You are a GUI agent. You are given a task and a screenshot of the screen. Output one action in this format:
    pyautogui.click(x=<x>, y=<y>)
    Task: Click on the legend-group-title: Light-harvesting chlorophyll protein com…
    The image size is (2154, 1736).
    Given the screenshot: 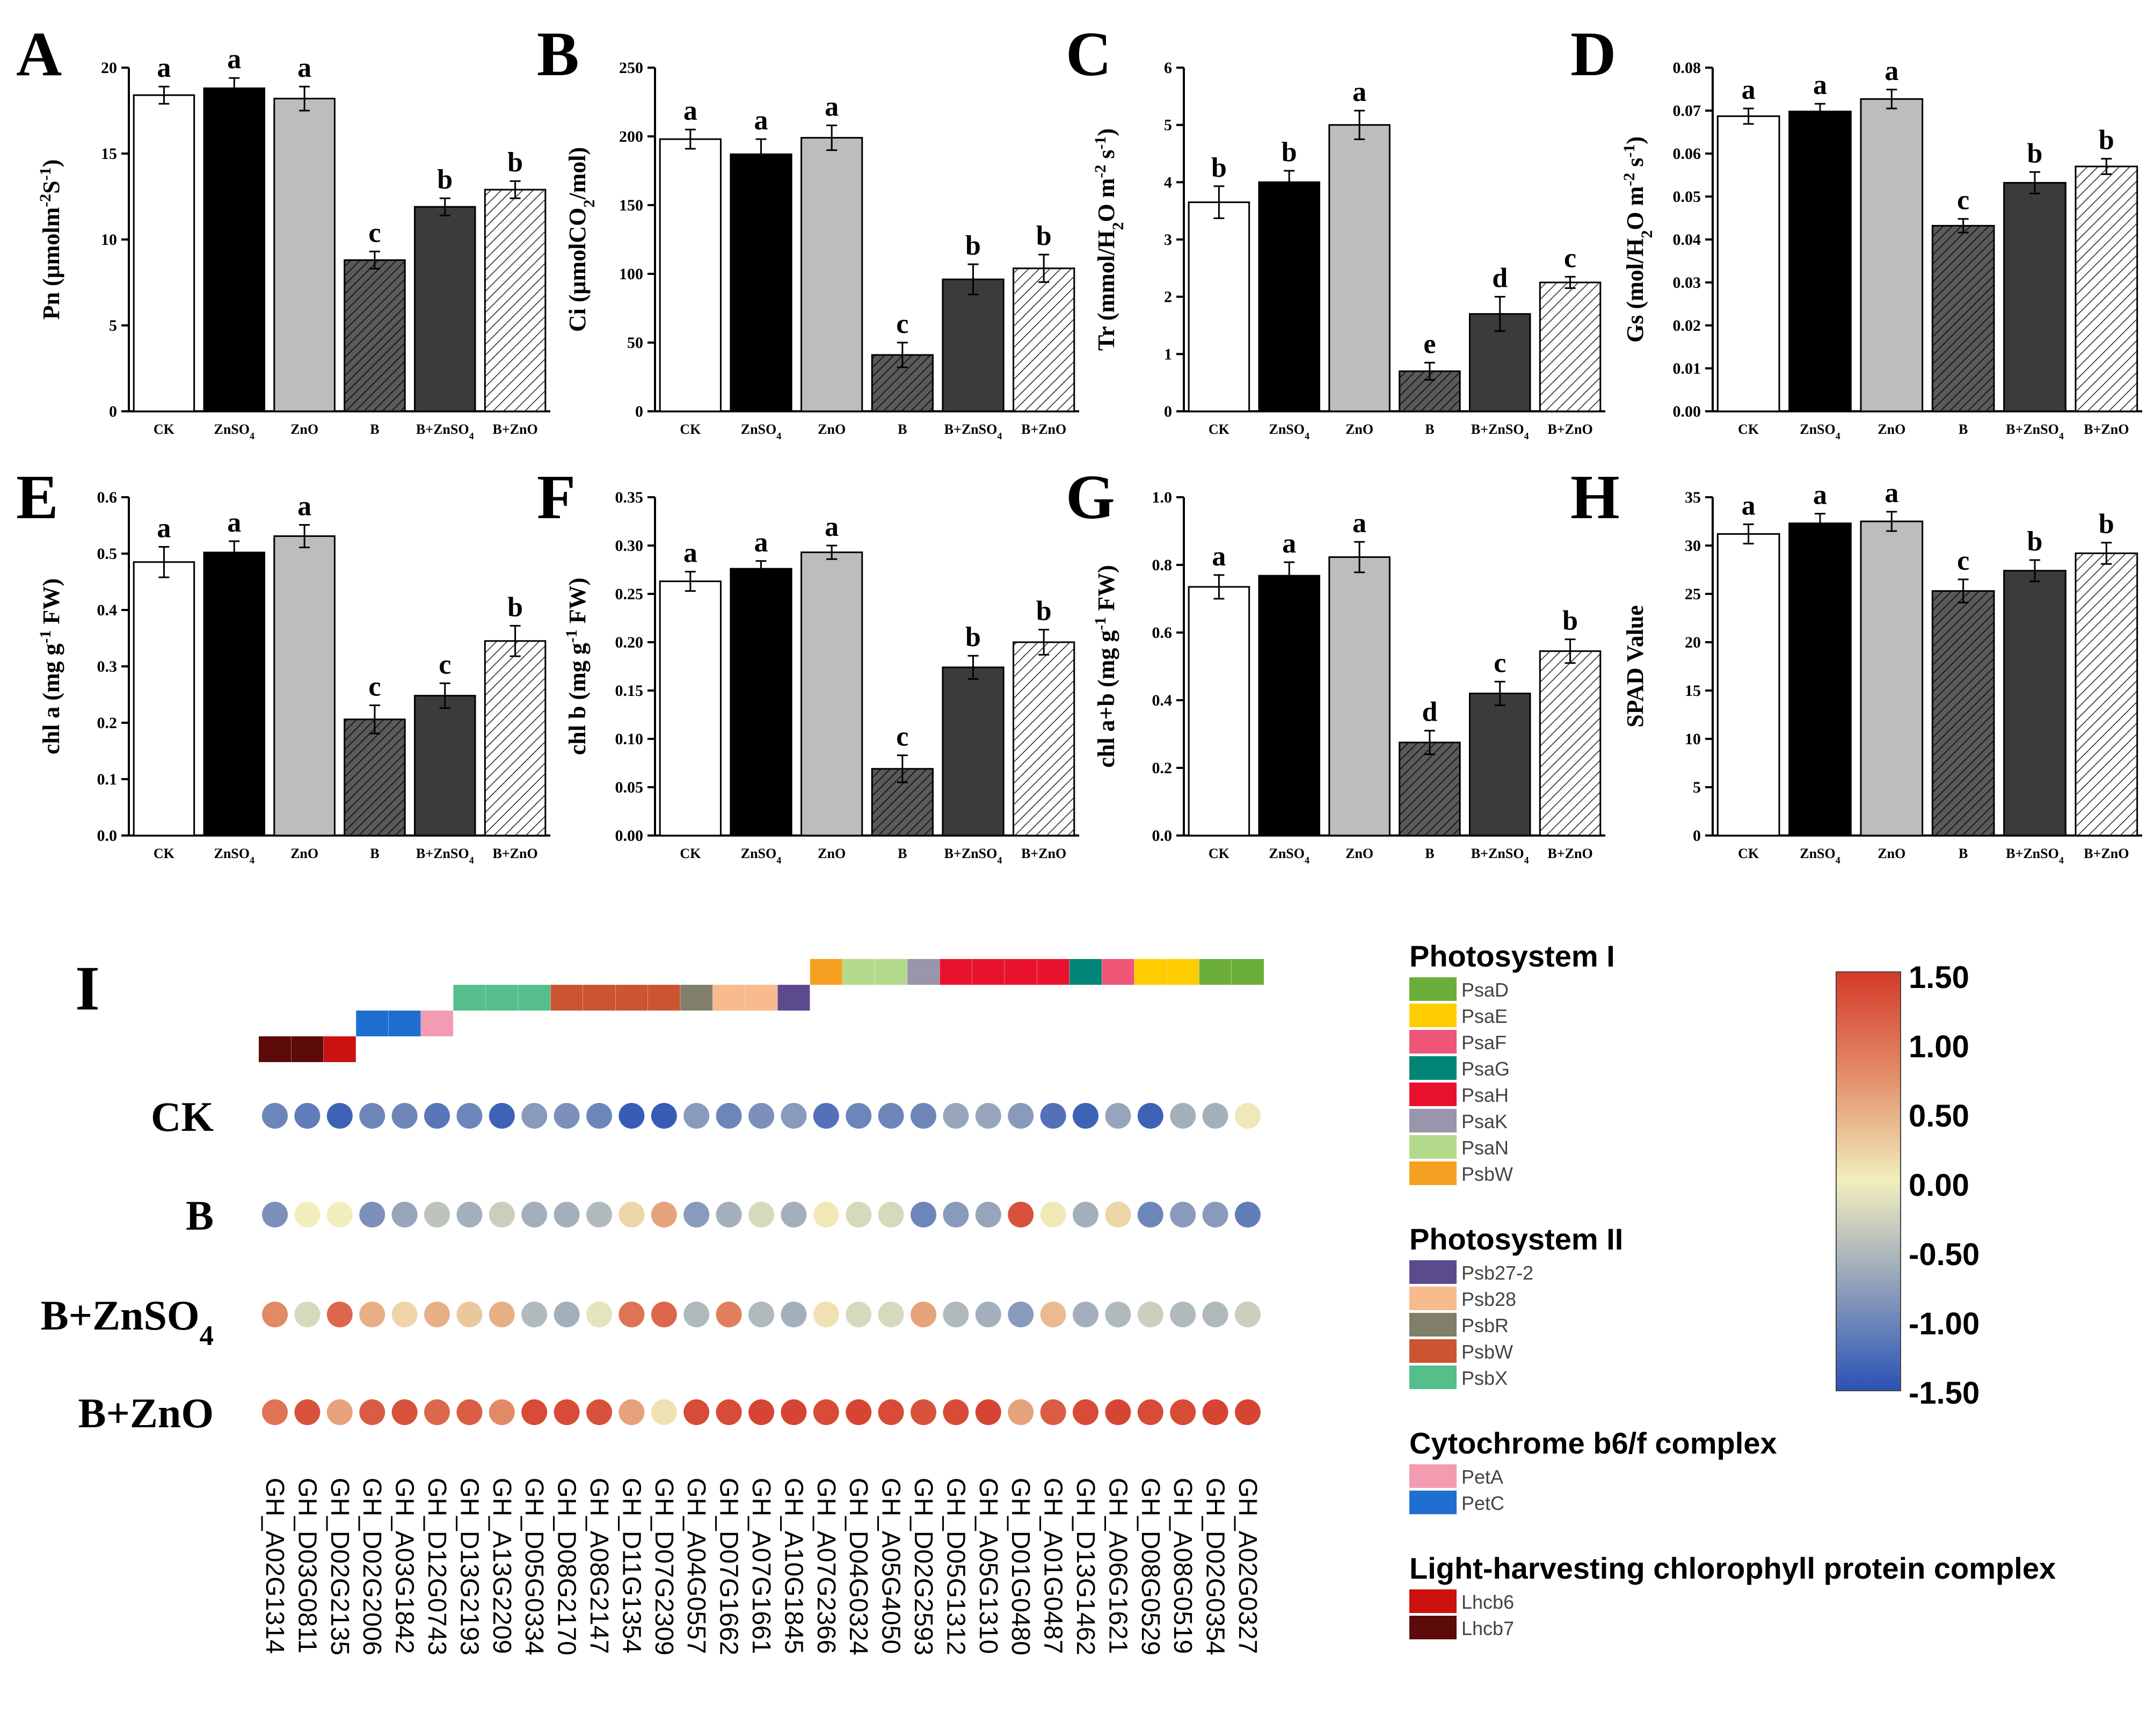 What is the action you would take?
    pyautogui.click(x=1732, y=1568)
    